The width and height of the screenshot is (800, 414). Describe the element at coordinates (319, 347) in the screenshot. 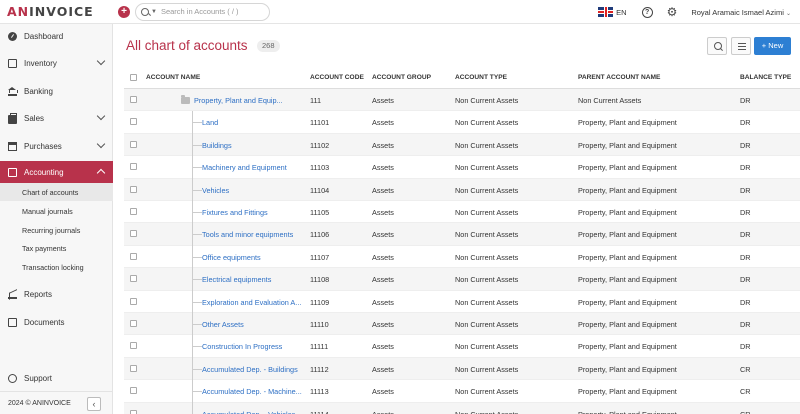

I see `account-code: 11111` at that location.